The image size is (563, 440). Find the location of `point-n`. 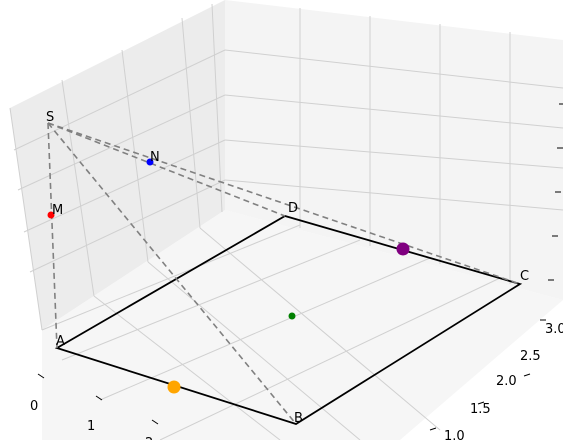

point-n is located at coordinates (150, 162).